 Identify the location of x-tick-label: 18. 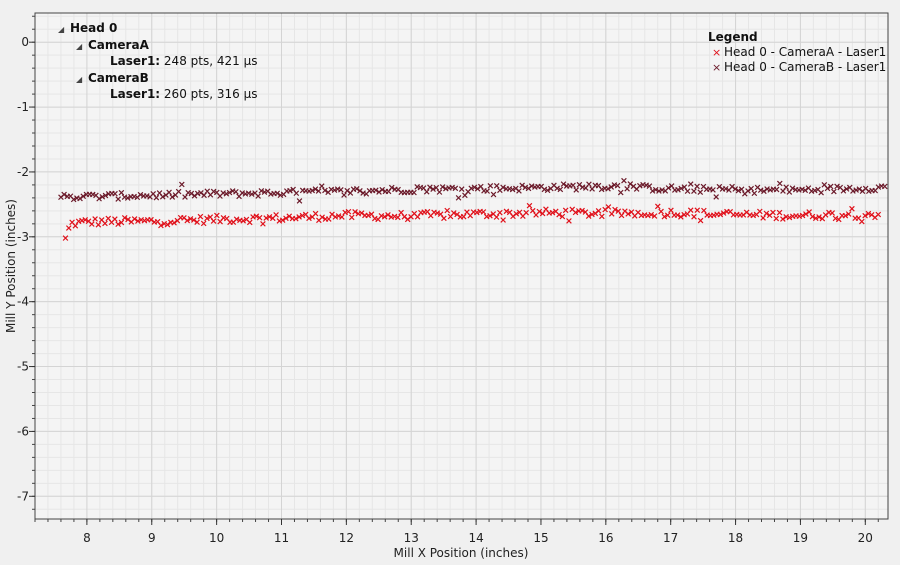
(735, 538).